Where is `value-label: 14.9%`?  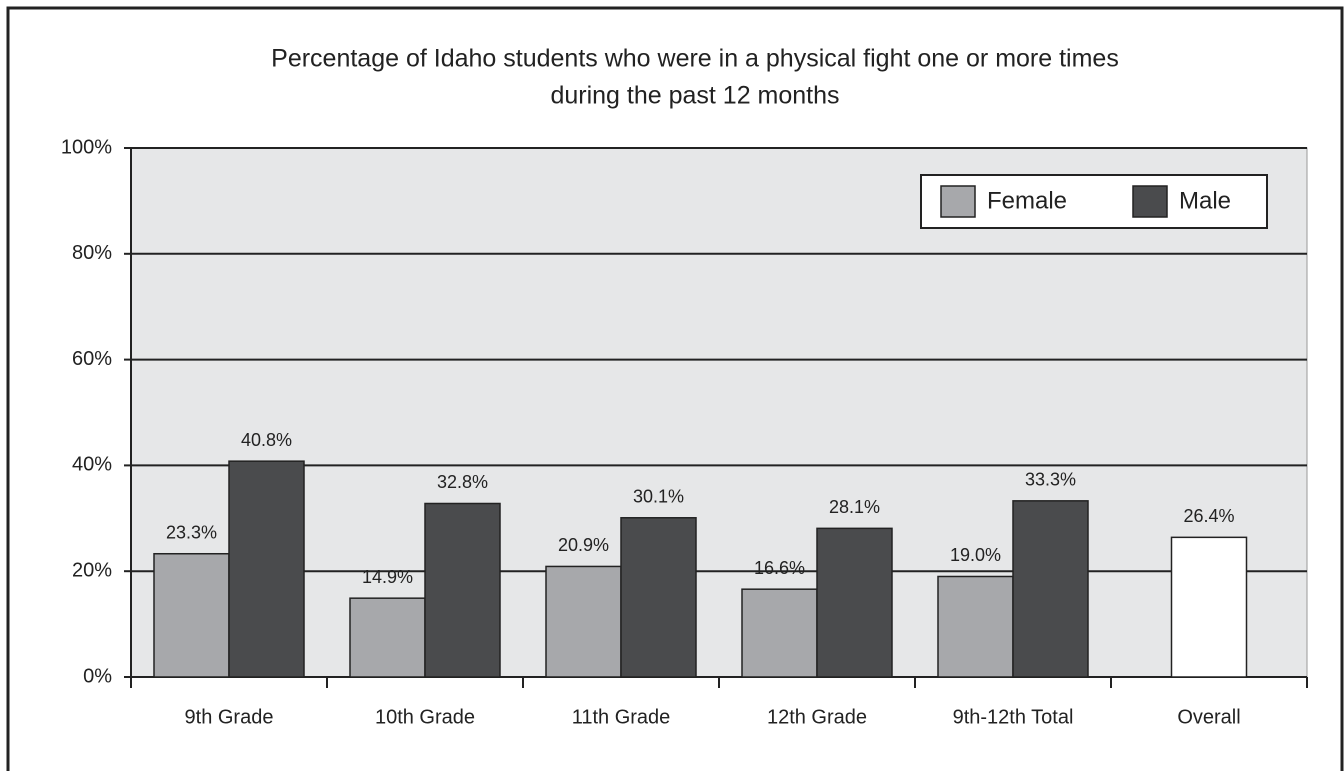 value-label: 14.9% is located at coordinates (387, 577).